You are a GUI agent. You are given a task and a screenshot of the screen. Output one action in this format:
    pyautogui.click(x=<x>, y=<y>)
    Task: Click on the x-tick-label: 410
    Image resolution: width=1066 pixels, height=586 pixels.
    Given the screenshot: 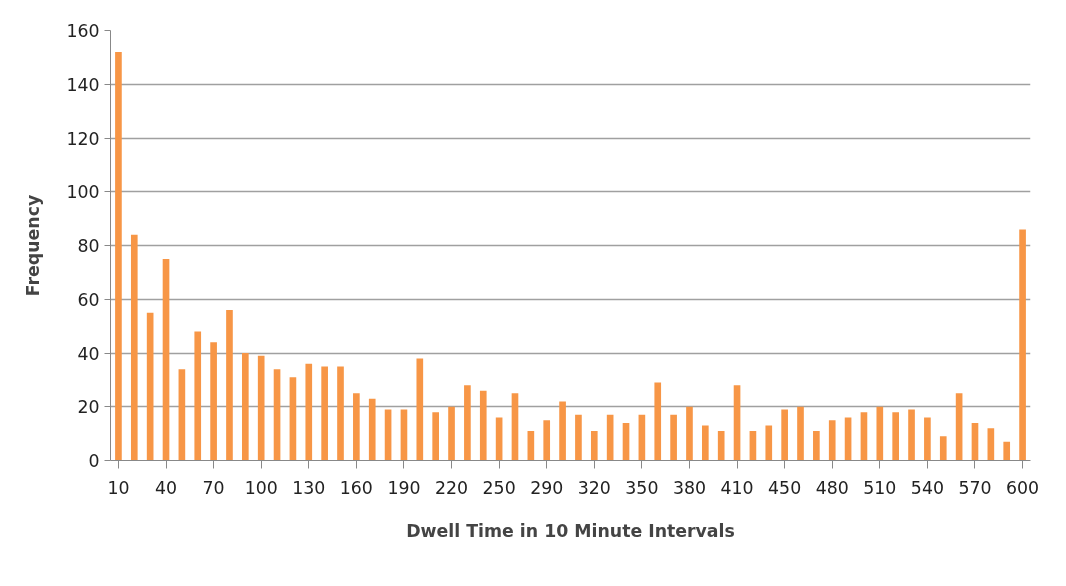 What is the action you would take?
    pyautogui.click(x=737, y=487)
    